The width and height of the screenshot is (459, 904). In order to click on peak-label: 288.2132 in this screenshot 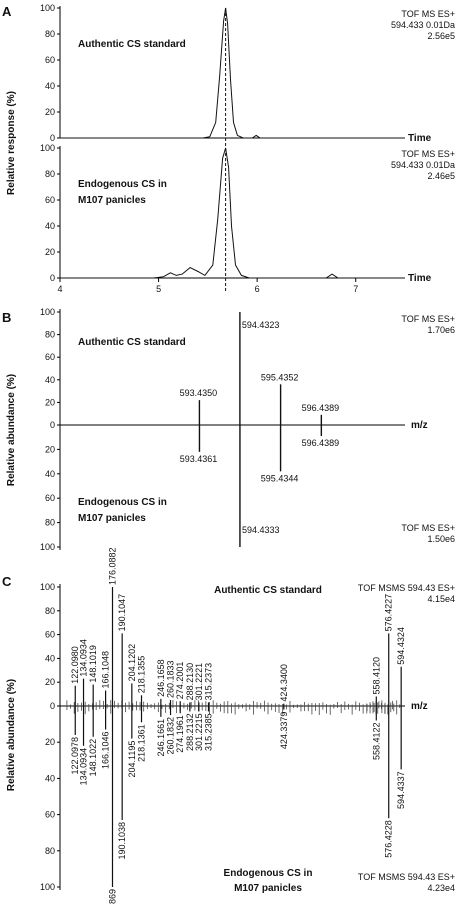, I will do `click(190, 732)`.